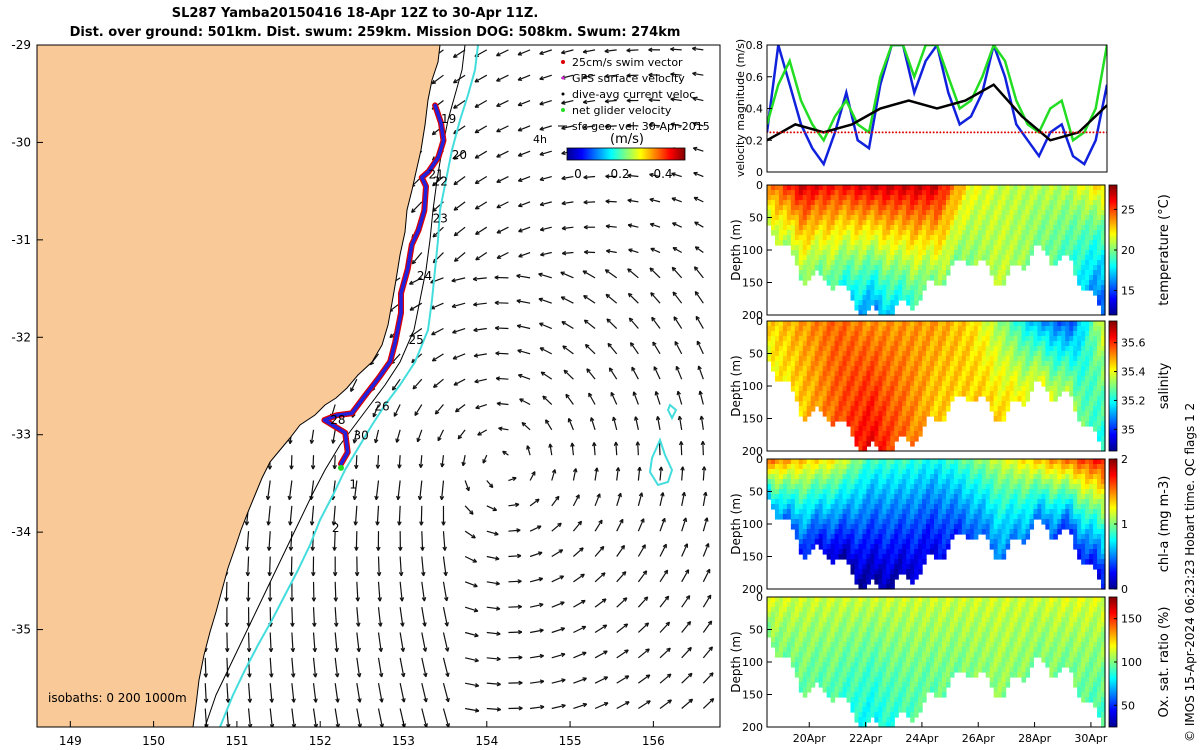  I want to click on swim-marker, so click(1059, 132).